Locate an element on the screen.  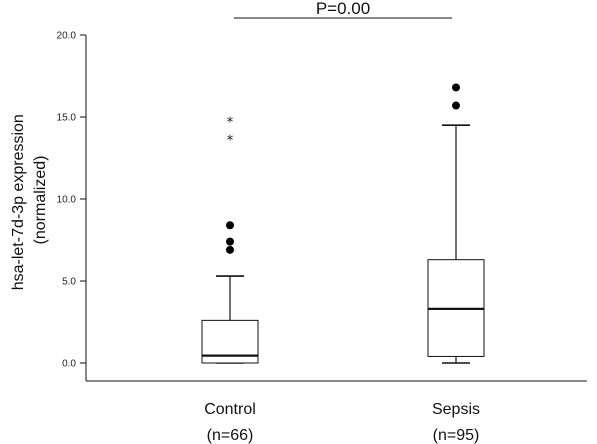
box-group-sepsis is located at coordinates (456, 223).